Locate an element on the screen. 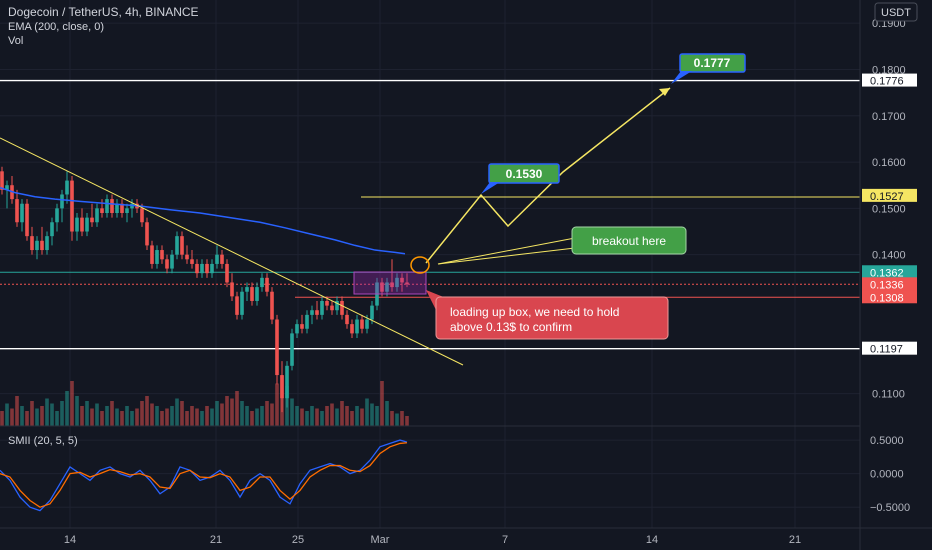  price-tag-label: 0.1336 is located at coordinates (887, 285).